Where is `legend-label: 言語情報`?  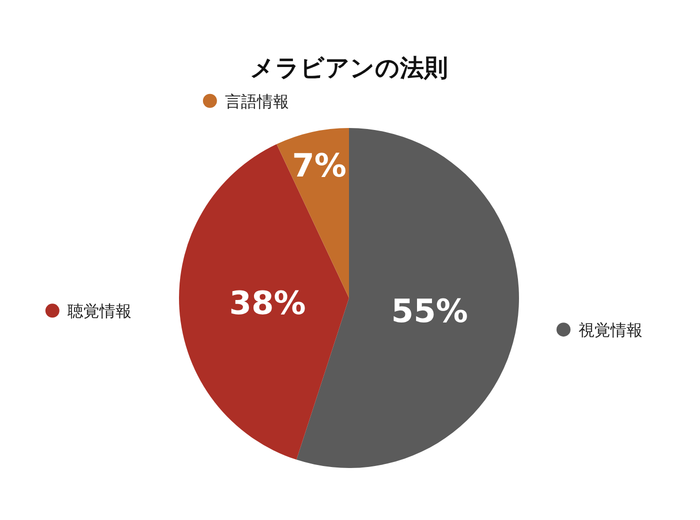 legend-label: 言語情報 is located at coordinates (256, 101).